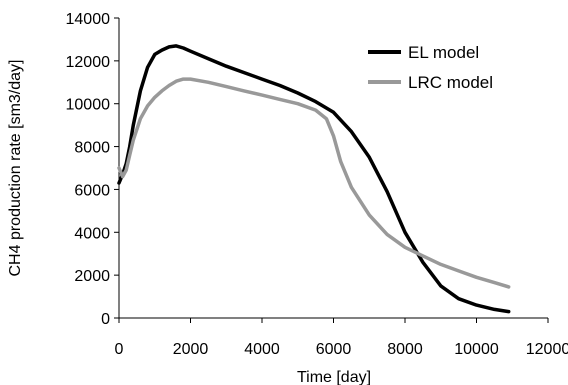  What do you see at coordinates (430, 67) in the screenshot?
I see `legend: EL model LRC model` at bounding box center [430, 67].